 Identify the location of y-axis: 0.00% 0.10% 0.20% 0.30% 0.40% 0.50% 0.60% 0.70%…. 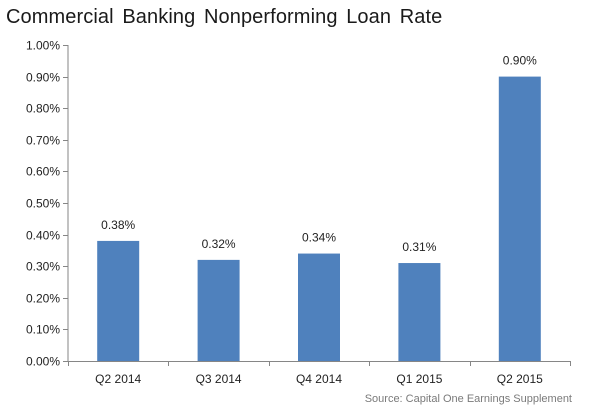
(47, 204).